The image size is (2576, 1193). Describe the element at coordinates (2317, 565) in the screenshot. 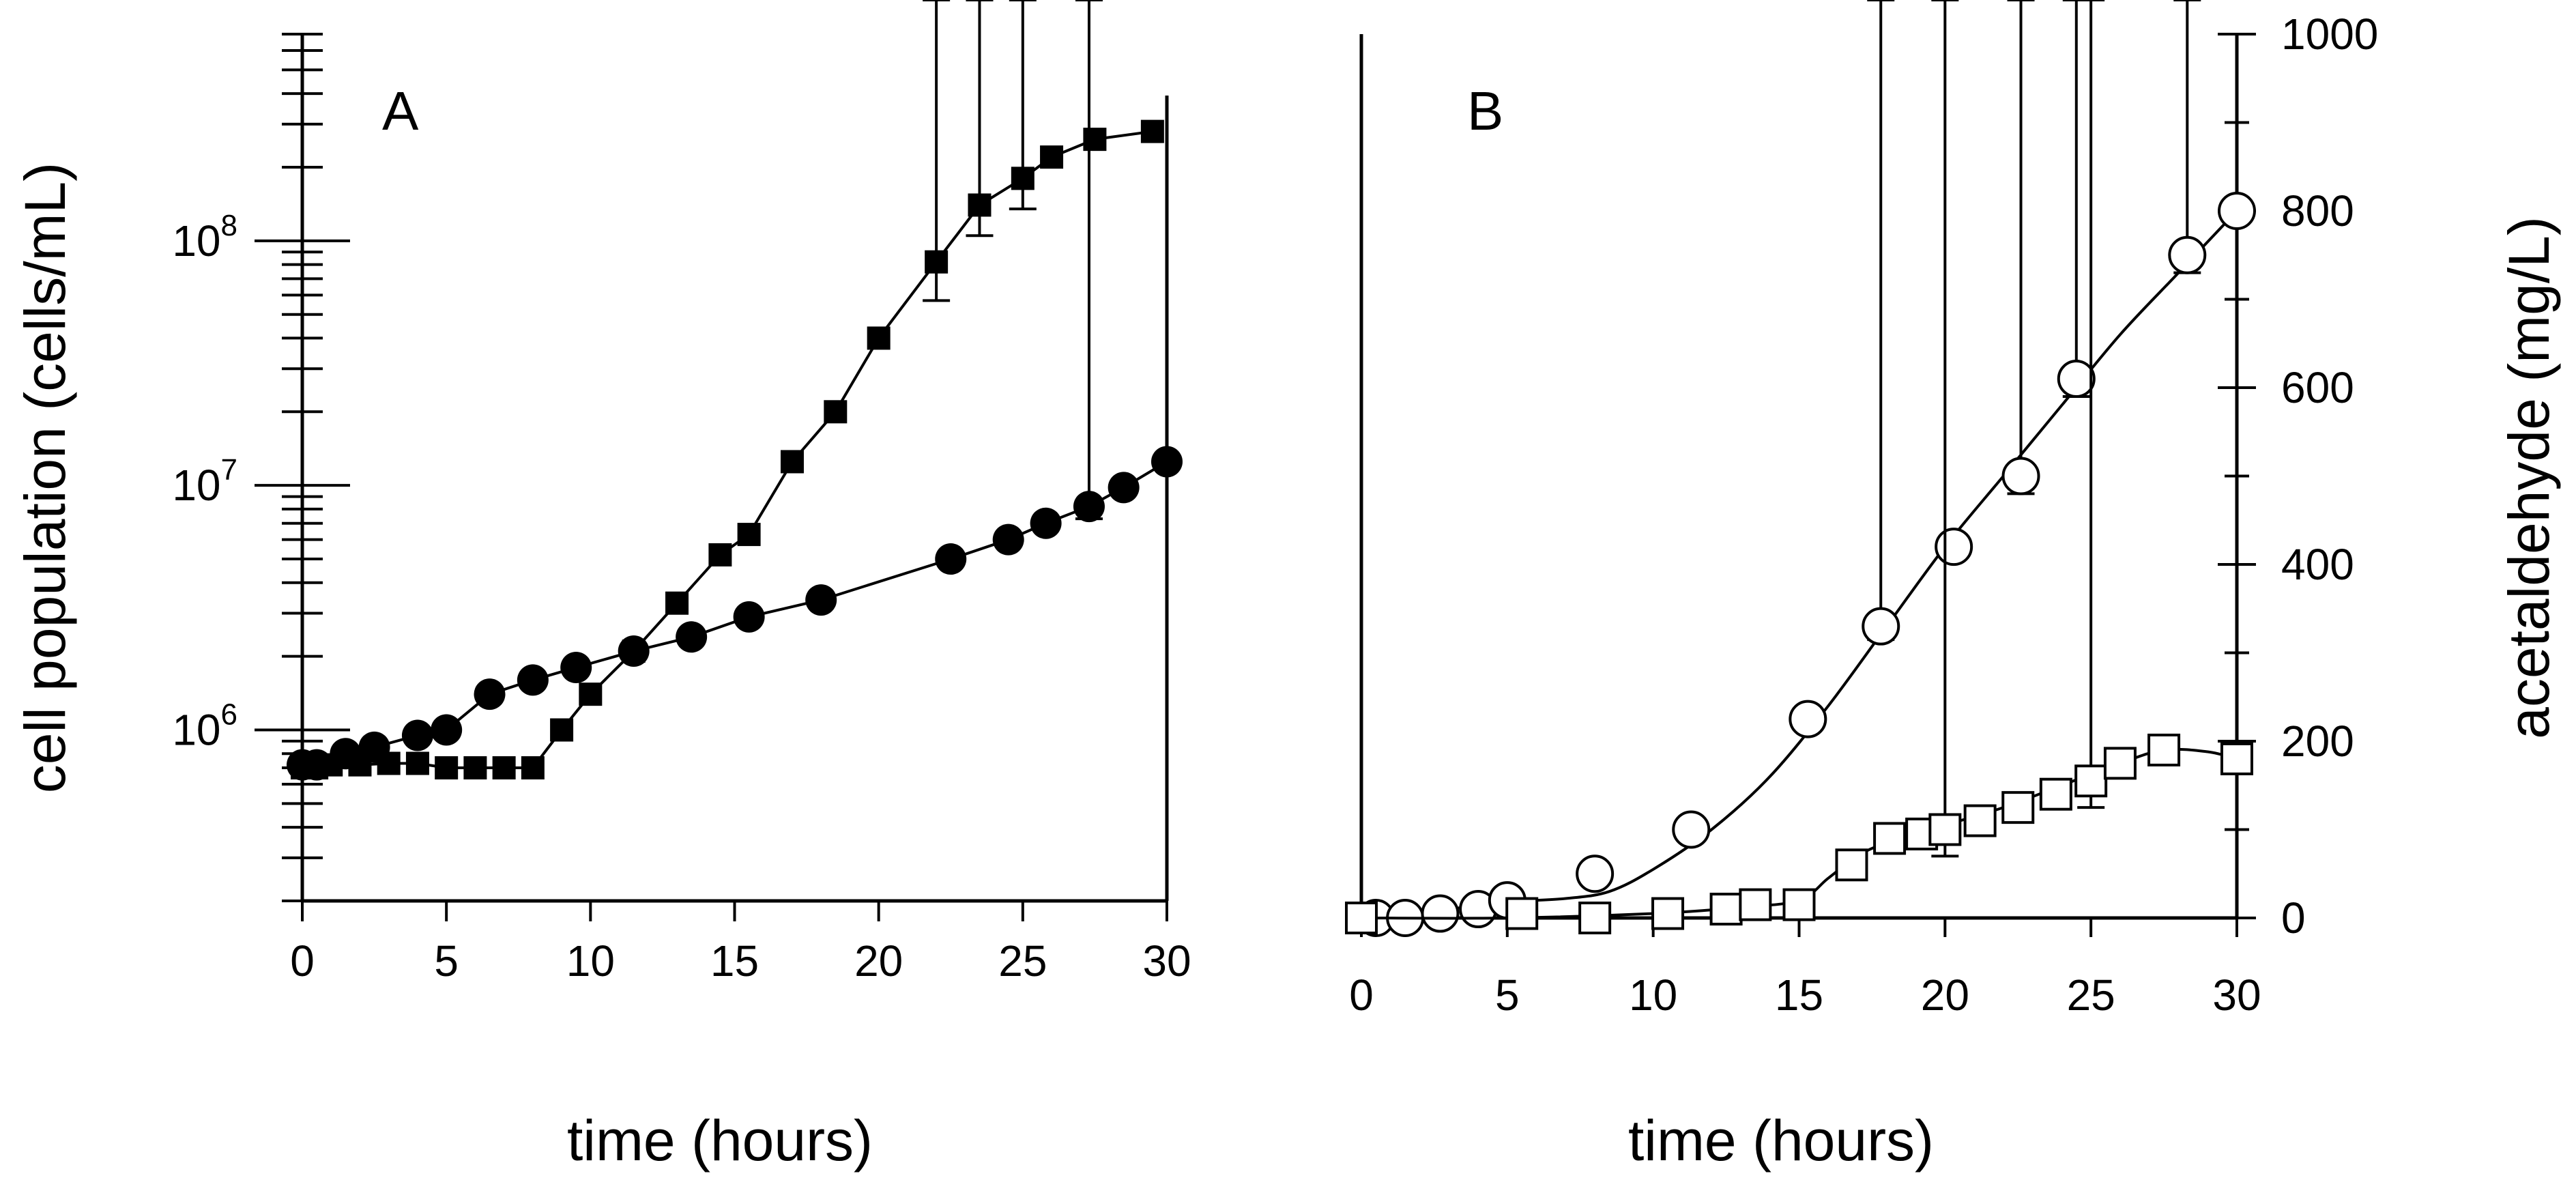

I see `y-tick-label: 400` at that location.